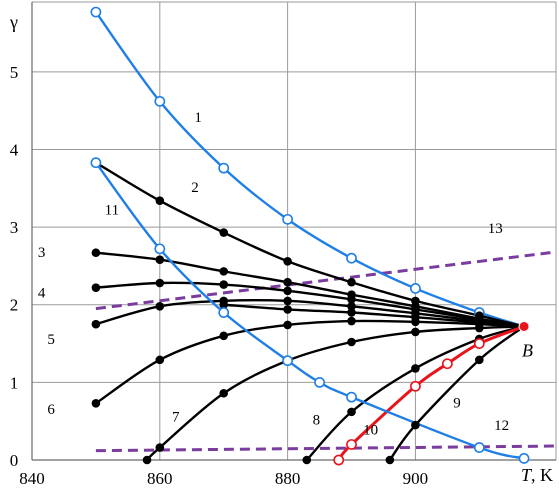  I want to click on curve-label-5: 5, so click(51, 340).